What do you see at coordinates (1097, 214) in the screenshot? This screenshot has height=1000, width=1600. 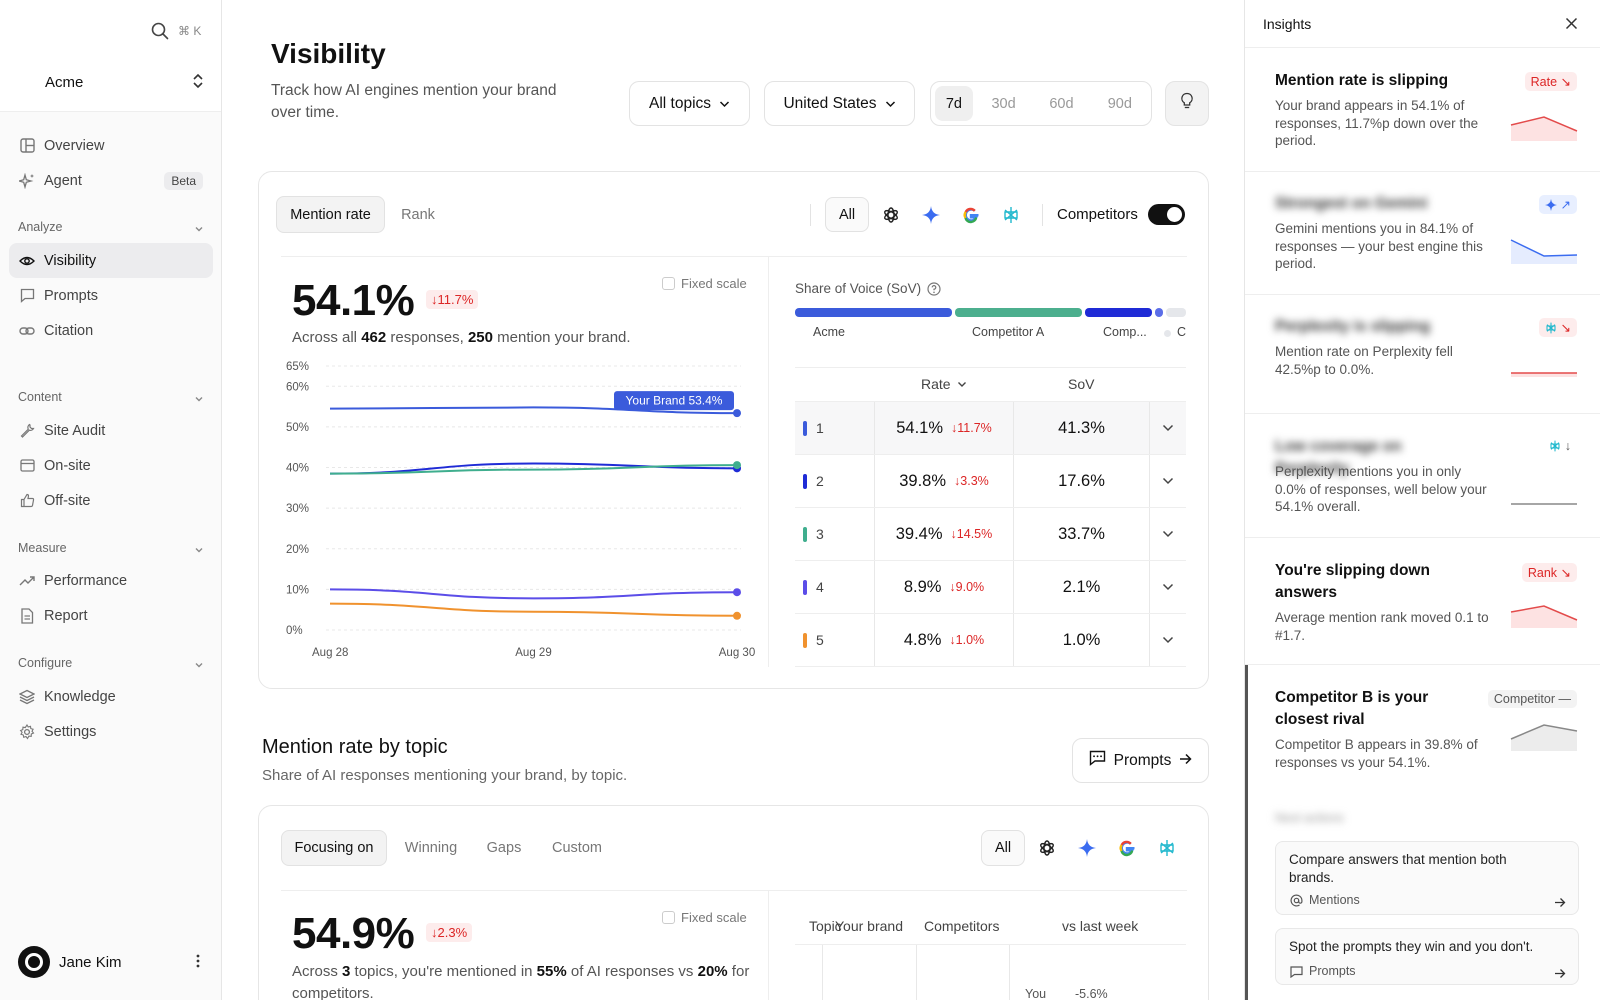 I see `competitors-label: Competitors` at bounding box center [1097, 214].